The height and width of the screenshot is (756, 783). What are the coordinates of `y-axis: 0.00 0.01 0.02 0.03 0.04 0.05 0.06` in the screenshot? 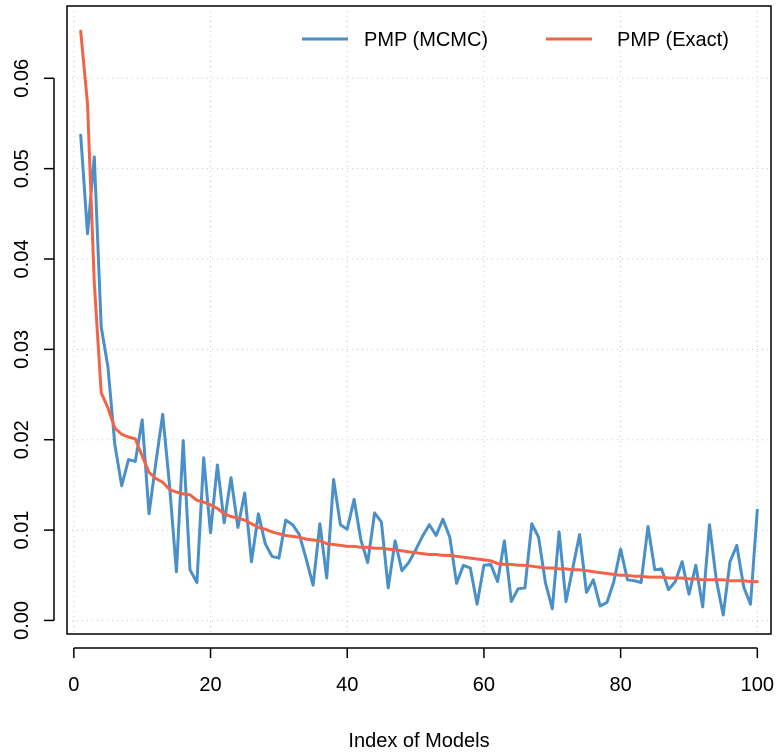 It's located at (33, 349).